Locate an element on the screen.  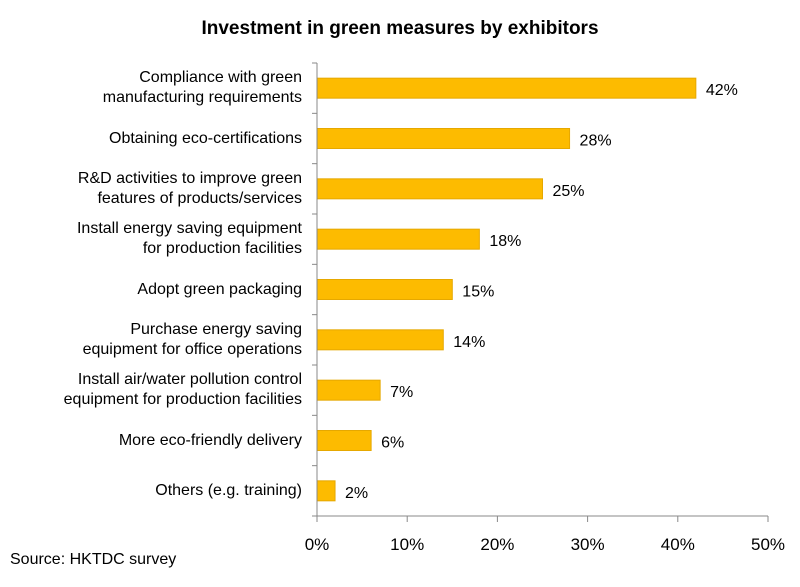
category-label-2: Obtaining eco-certifications is located at coordinates (152, 139).